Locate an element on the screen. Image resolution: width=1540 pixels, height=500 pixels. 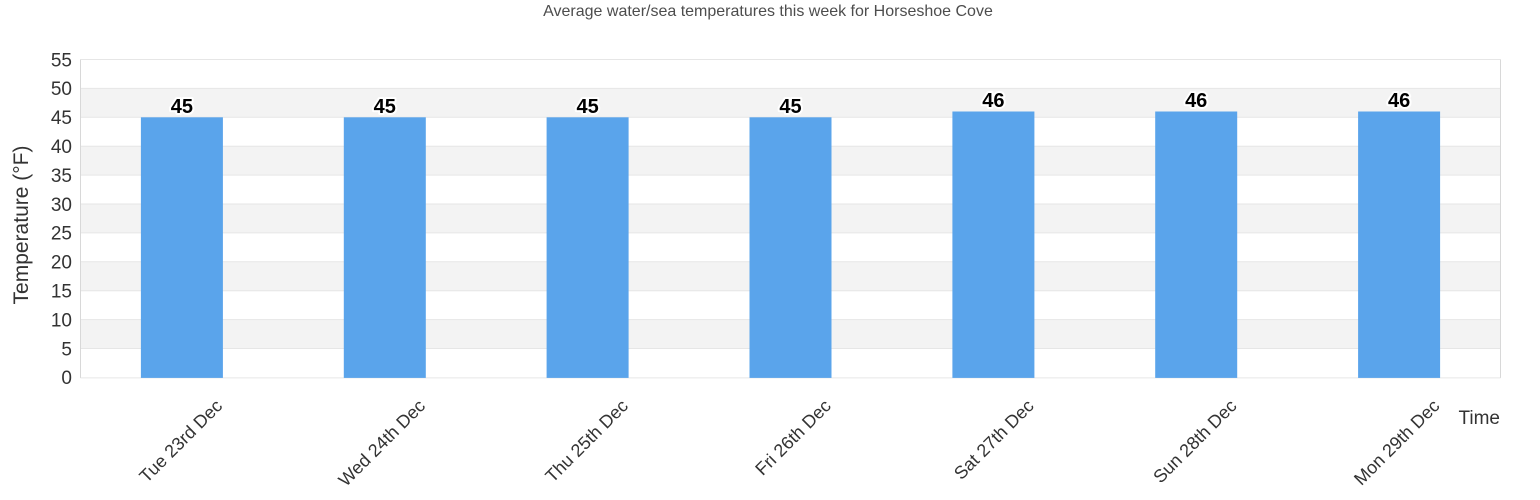
svg-text: 25 is located at coordinates (61, 234).